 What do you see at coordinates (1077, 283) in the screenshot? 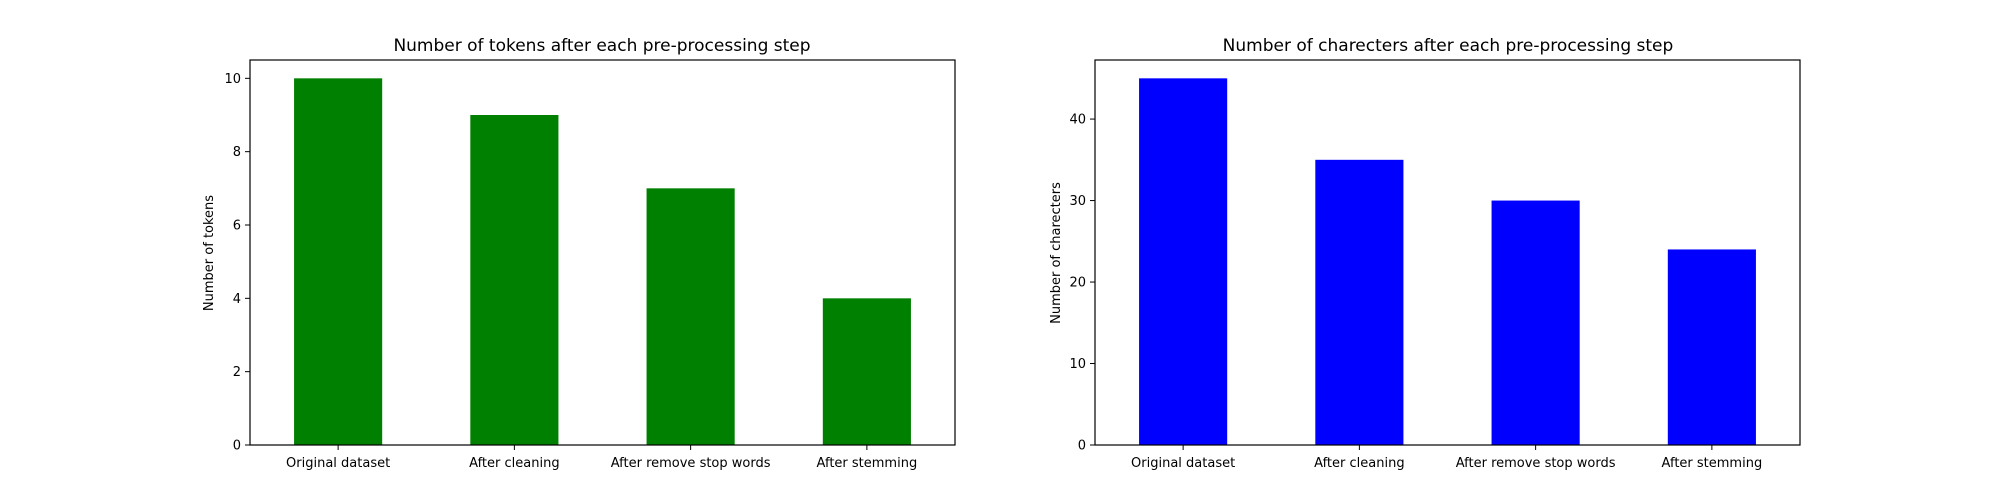
I see `y-tick-label: 20` at bounding box center [1077, 283].